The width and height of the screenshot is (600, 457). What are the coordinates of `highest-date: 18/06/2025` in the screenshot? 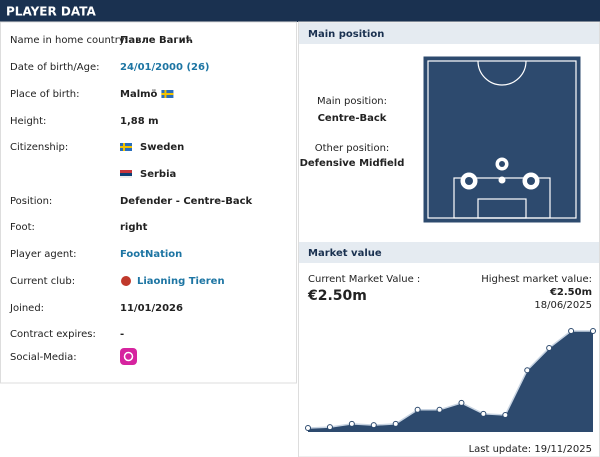 It's located at (563, 305).